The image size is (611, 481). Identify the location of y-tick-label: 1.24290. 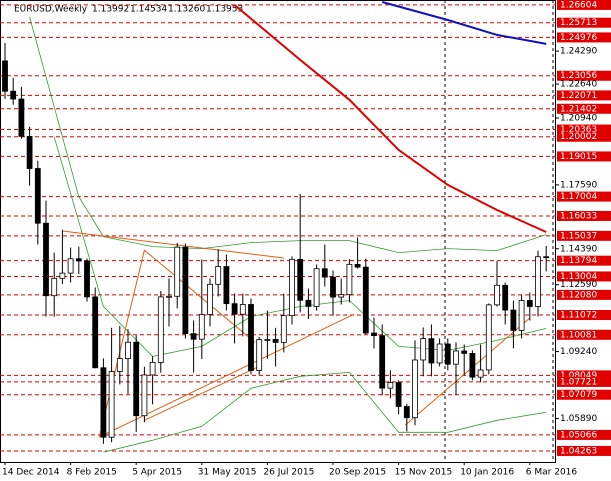
(578, 52).